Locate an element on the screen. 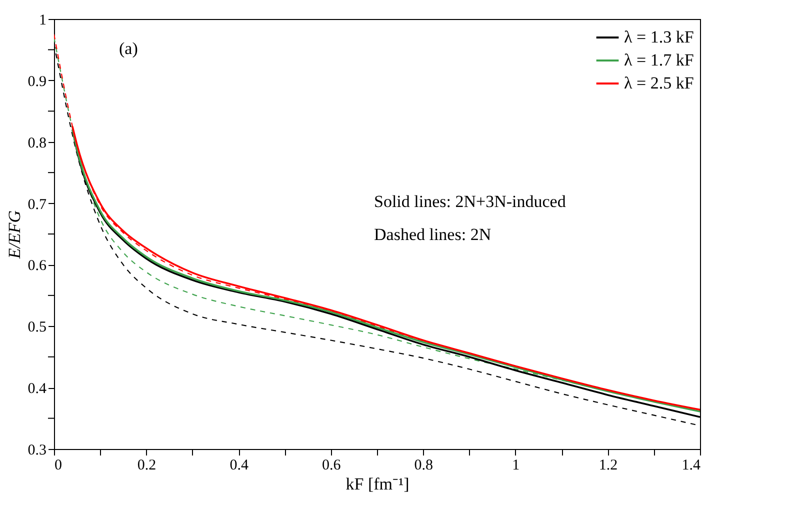 Image resolution: width=795 pixels, height=519 pixels. y-tick-label: 0.8 is located at coordinates (37, 143).